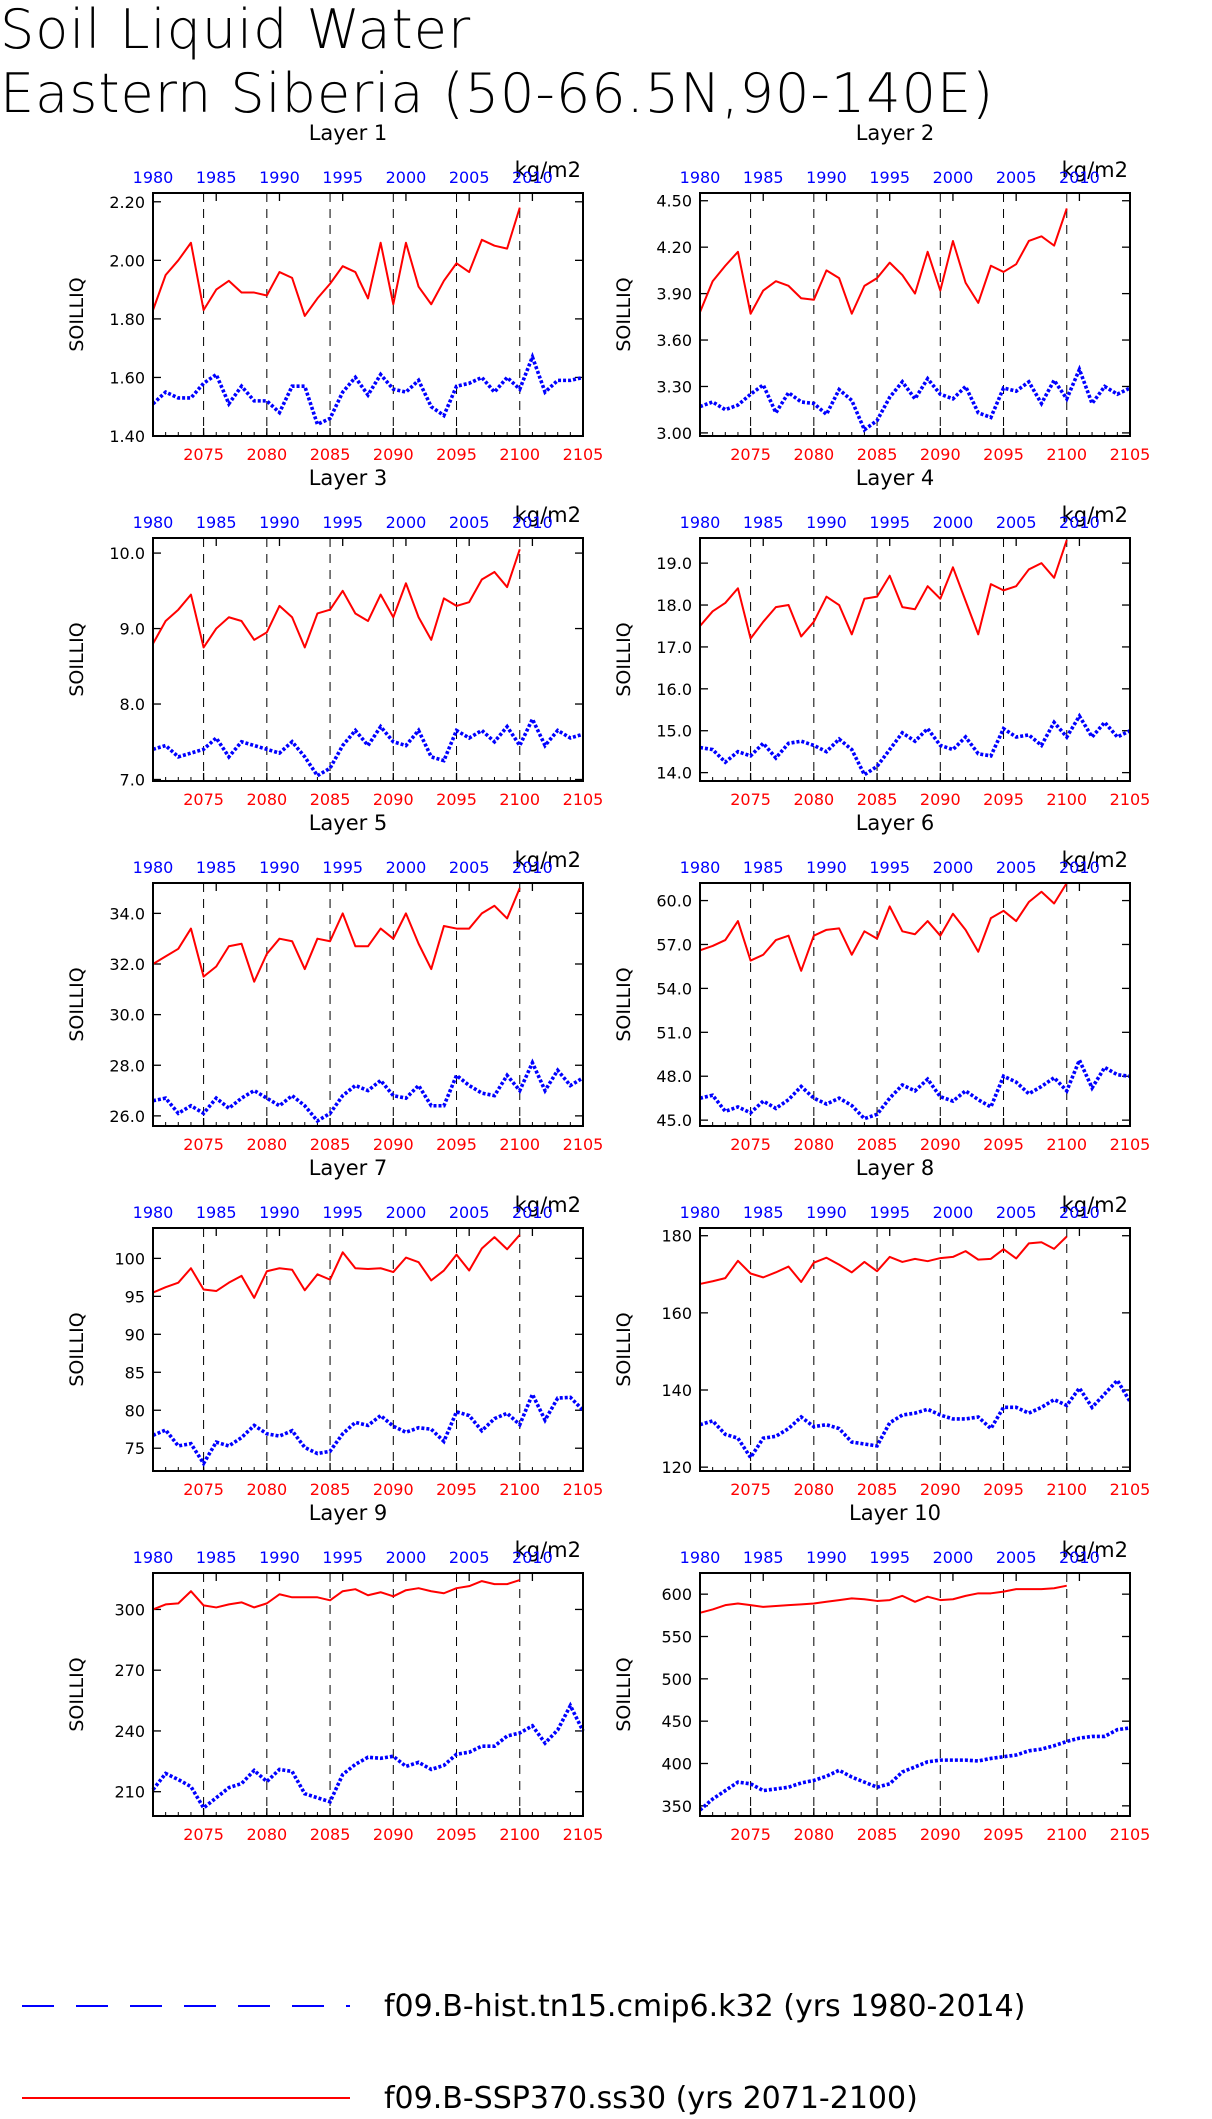 The height and width of the screenshot is (2119, 1212). I want to click on y-tick-label: 3.00, so click(674, 433).